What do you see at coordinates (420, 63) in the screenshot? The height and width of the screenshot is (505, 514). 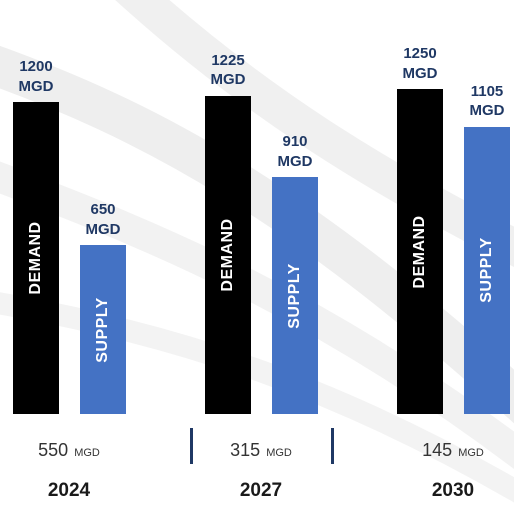 I see `value-label: 1250 MGD` at bounding box center [420, 63].